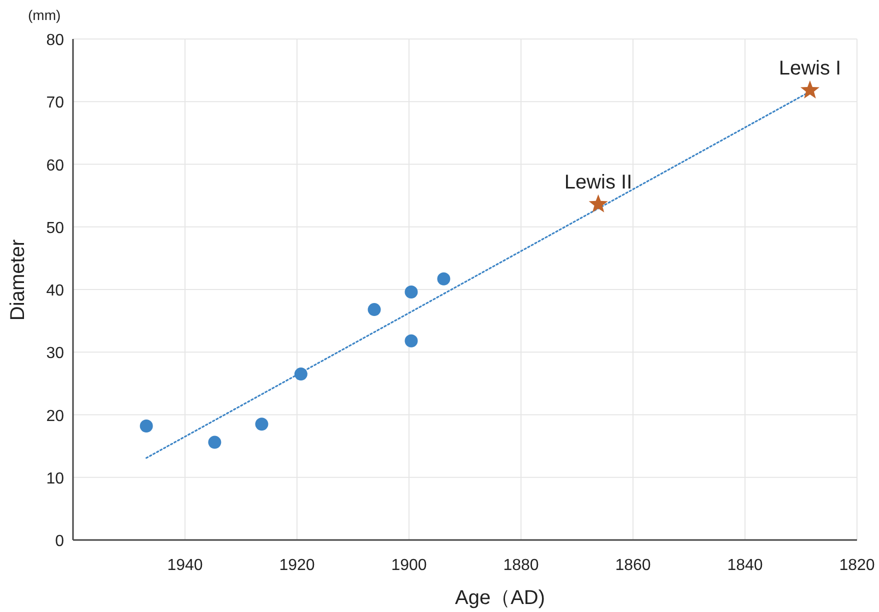  Describe the element at coordinates (857, 565) in the screenshot. I see `x-tick-label: 1820` at that location.